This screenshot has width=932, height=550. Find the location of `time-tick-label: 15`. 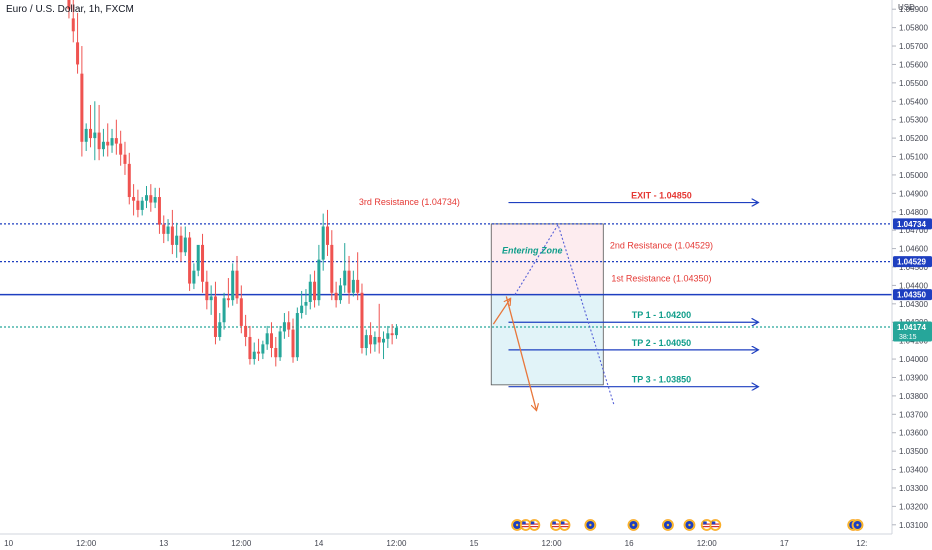

time-tick-label: 15 is located at coordinates (474, 543).